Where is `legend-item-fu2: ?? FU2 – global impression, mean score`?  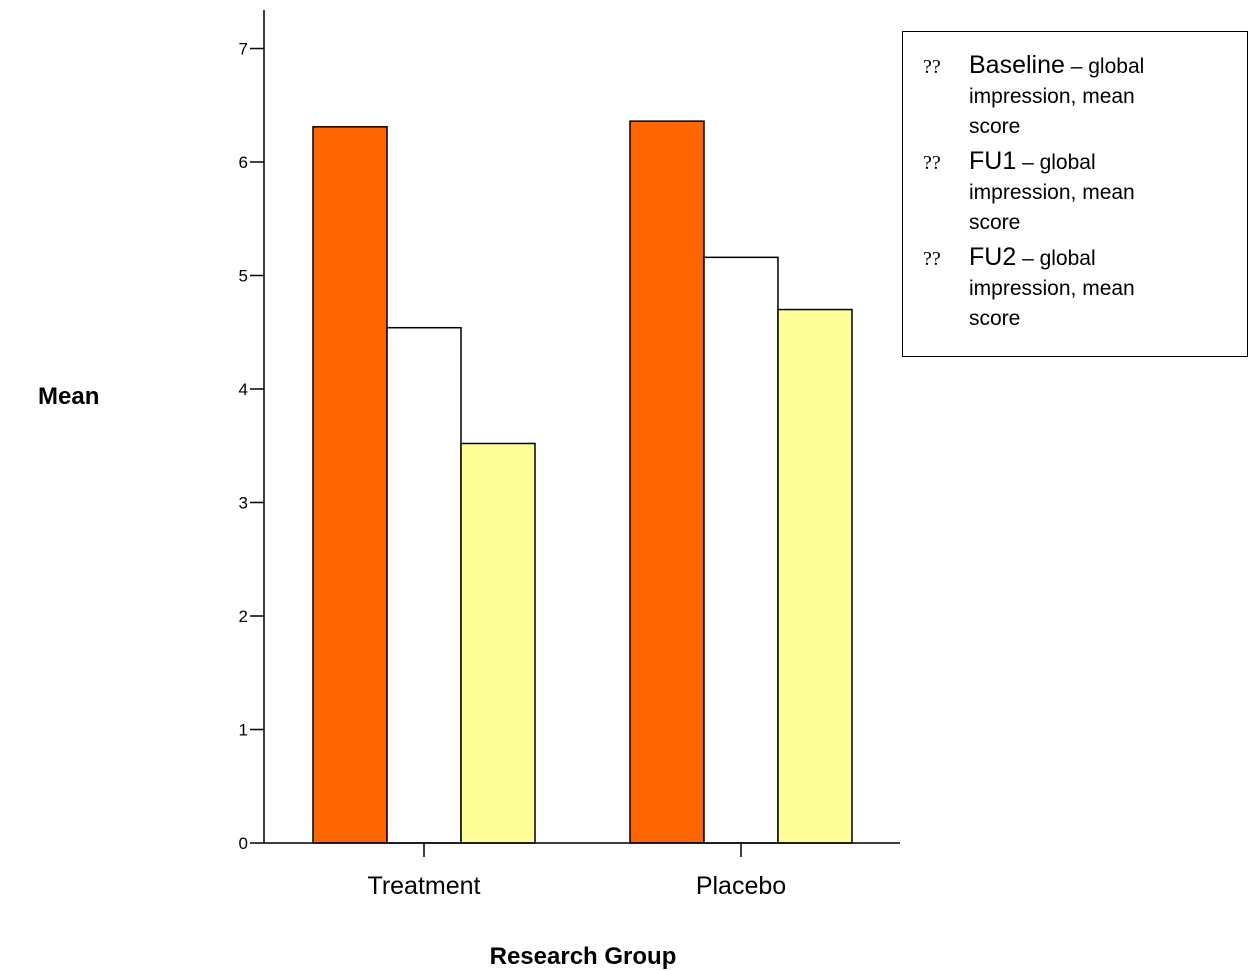
legend-item-fu2: ?? FU2 – global impression, mean score is located at coordinates (1068, 288).